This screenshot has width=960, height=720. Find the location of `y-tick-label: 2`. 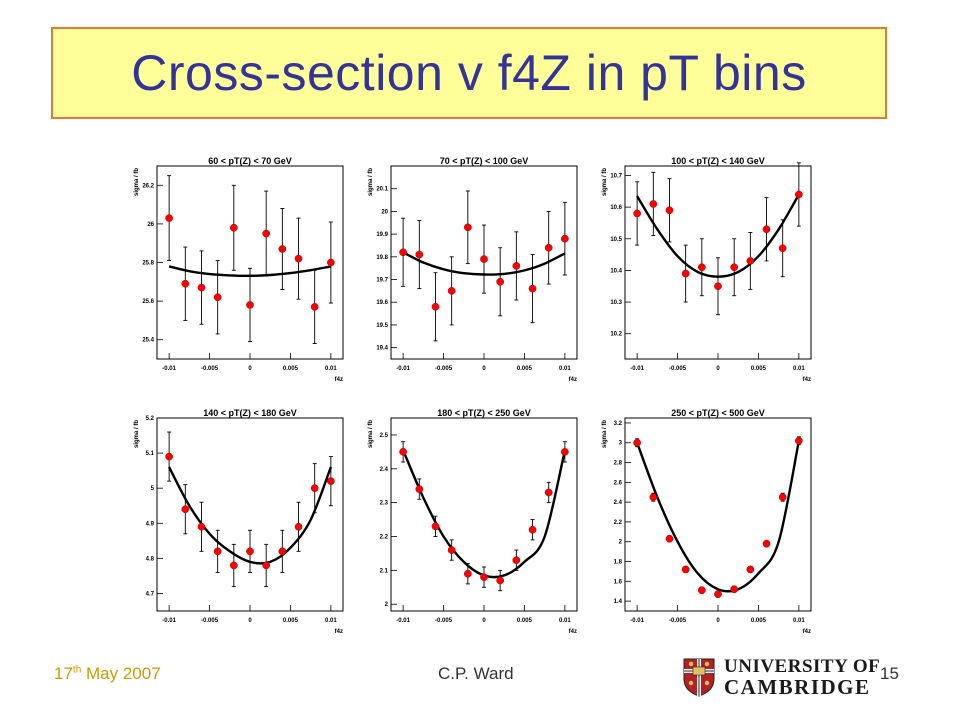

y-tick-label: 2 is located at coordinates (621, 543).